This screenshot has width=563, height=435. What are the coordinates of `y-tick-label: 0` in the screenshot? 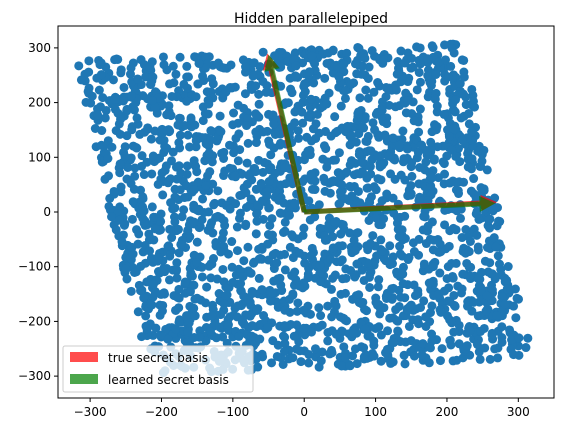 It's located at (47, 212).